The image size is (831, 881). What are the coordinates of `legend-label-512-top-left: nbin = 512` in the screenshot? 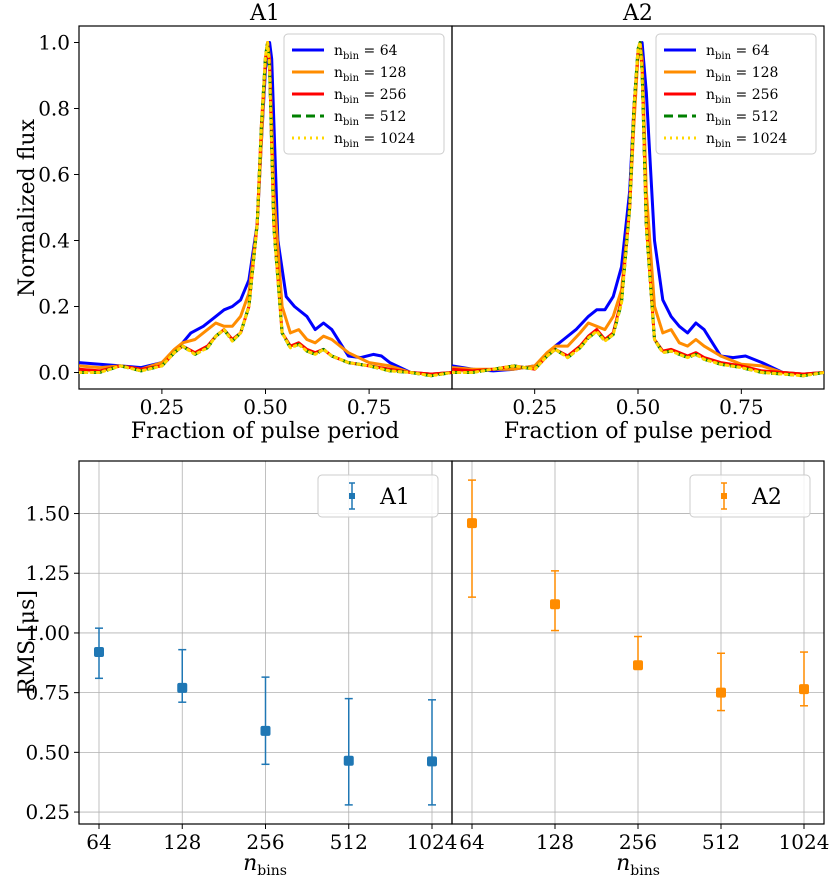 It's located at (370, 118).